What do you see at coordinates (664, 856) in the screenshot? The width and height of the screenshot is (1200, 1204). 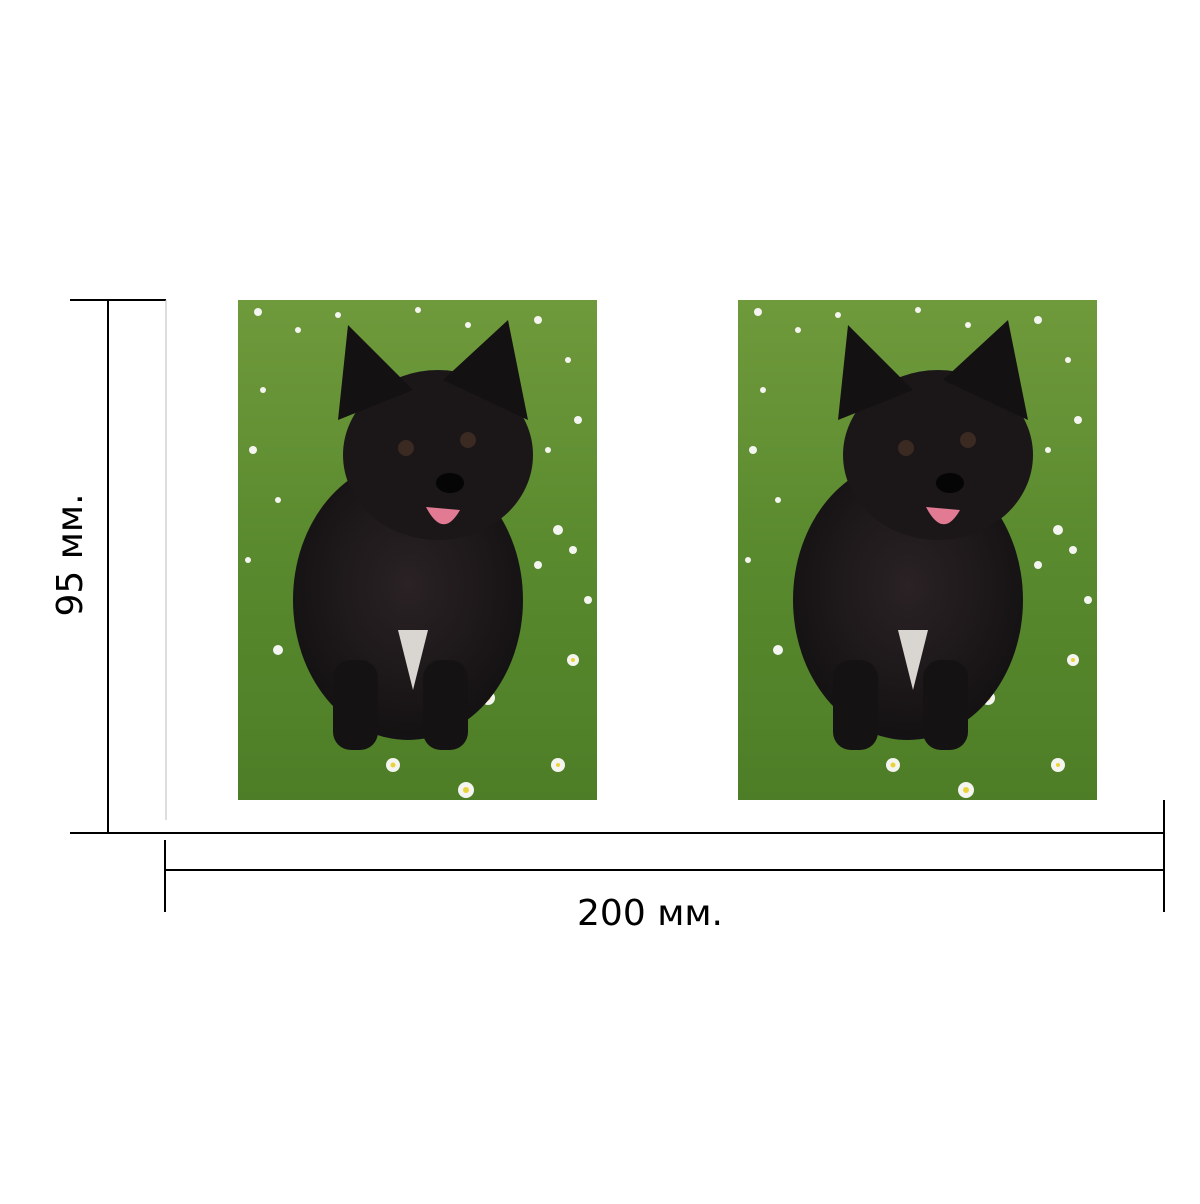 I see `width-dimension` at bounding box center [664, 856].